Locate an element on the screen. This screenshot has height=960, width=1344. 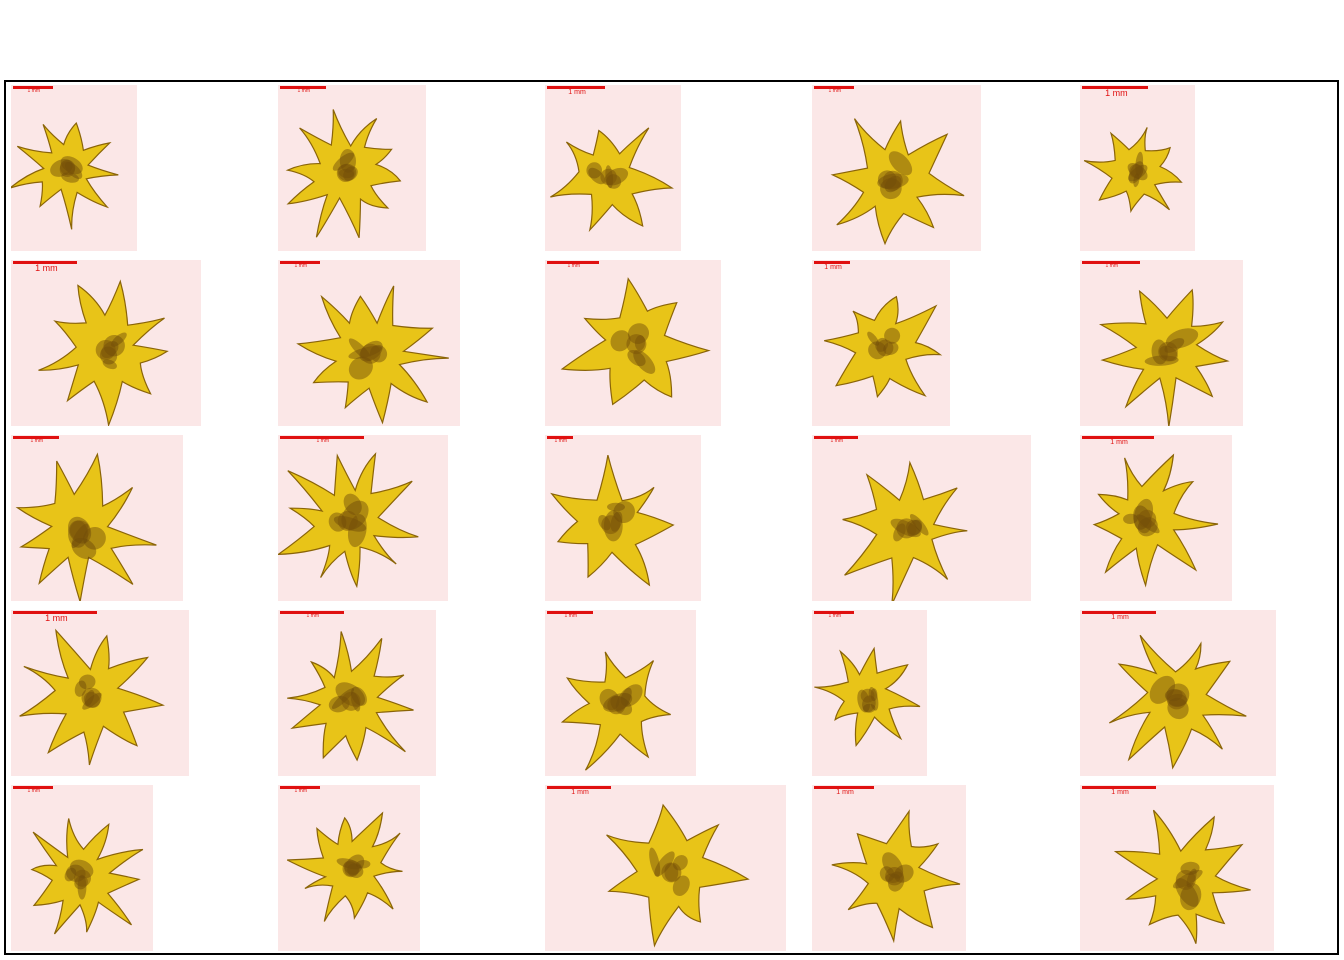
specimen-r5c1: 1 mm is located at coordinates (82, 868).